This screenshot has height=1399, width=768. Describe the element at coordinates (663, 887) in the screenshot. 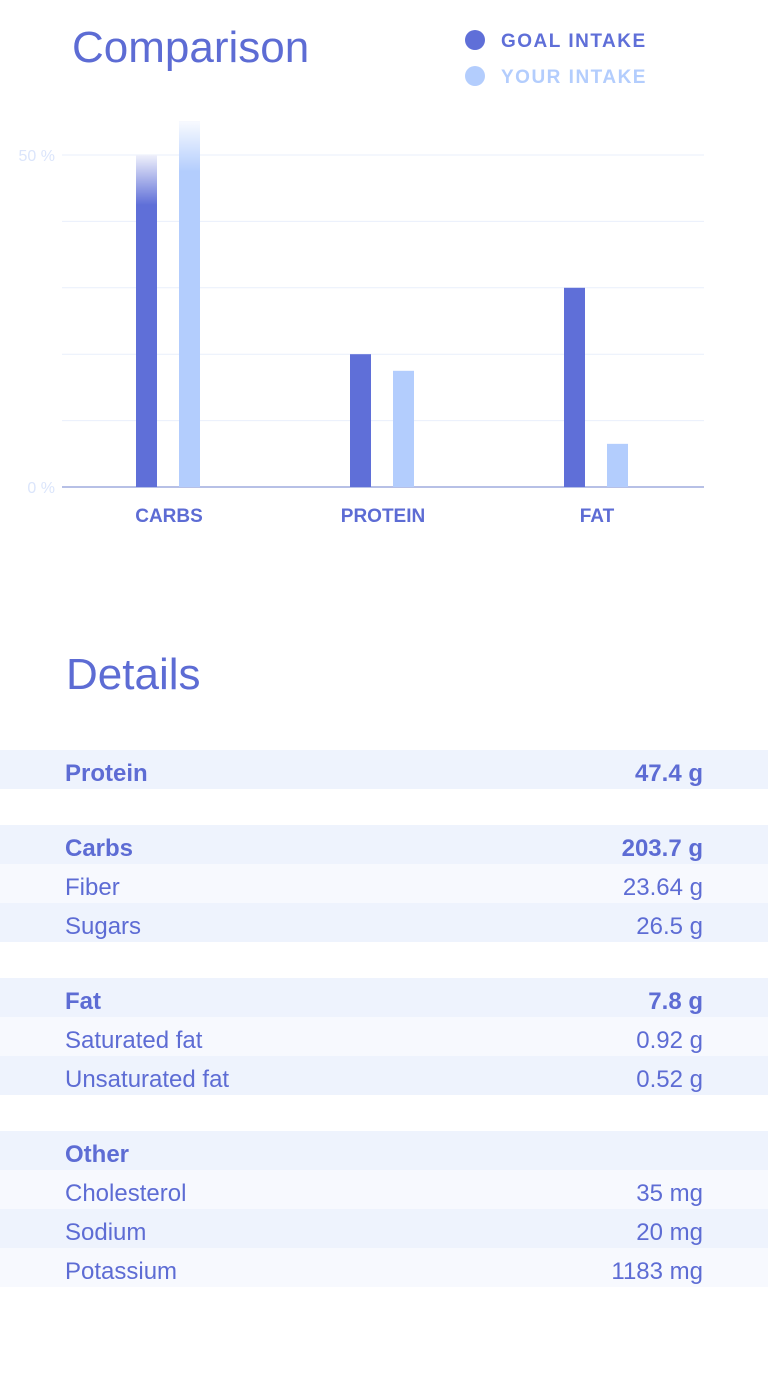

I see `row-value: 23.64 g` at that location.